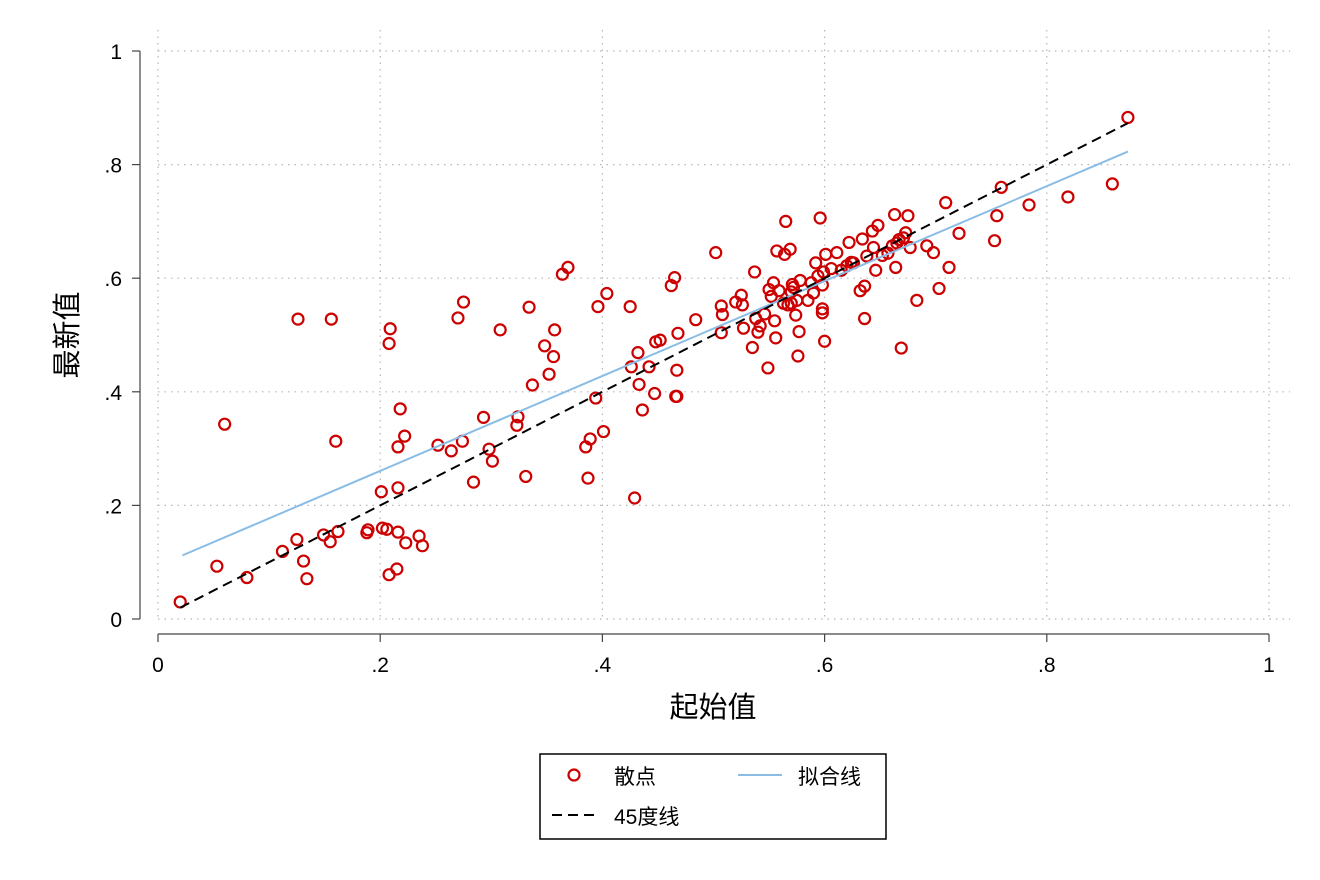 The image size is (1320, 880). I want to click on x-tick-label: .2, so click(380, 665).